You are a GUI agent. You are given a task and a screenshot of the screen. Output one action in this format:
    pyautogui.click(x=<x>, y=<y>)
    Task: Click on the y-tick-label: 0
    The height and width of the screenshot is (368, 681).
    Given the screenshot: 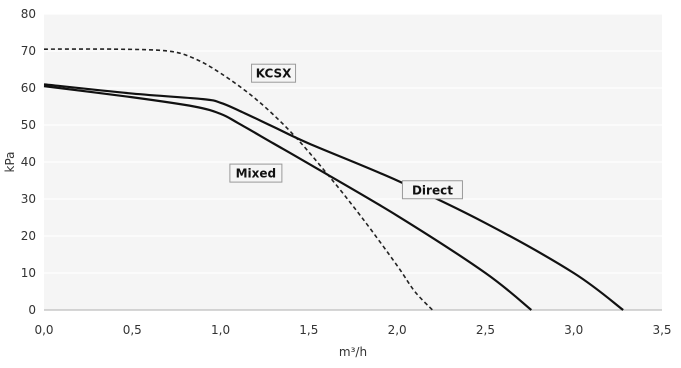 What is the action you would take?
    pyautogui.click(x=32, y=310)
    